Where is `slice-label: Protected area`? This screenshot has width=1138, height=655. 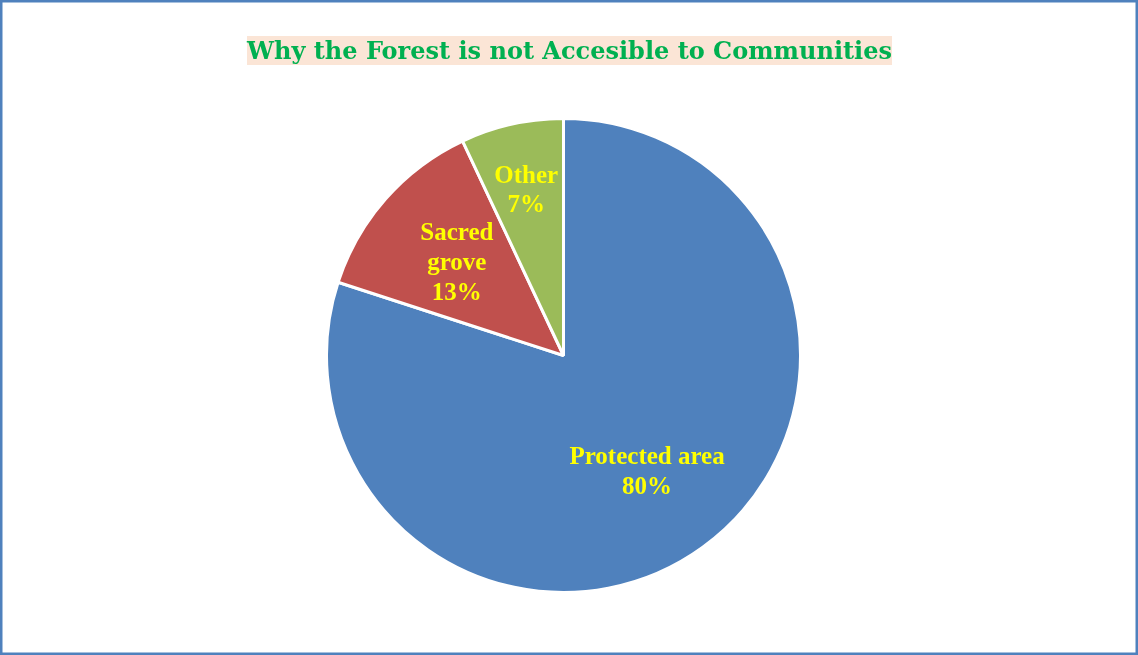 slice-label: Protected area is located at coordinates (647, 456).